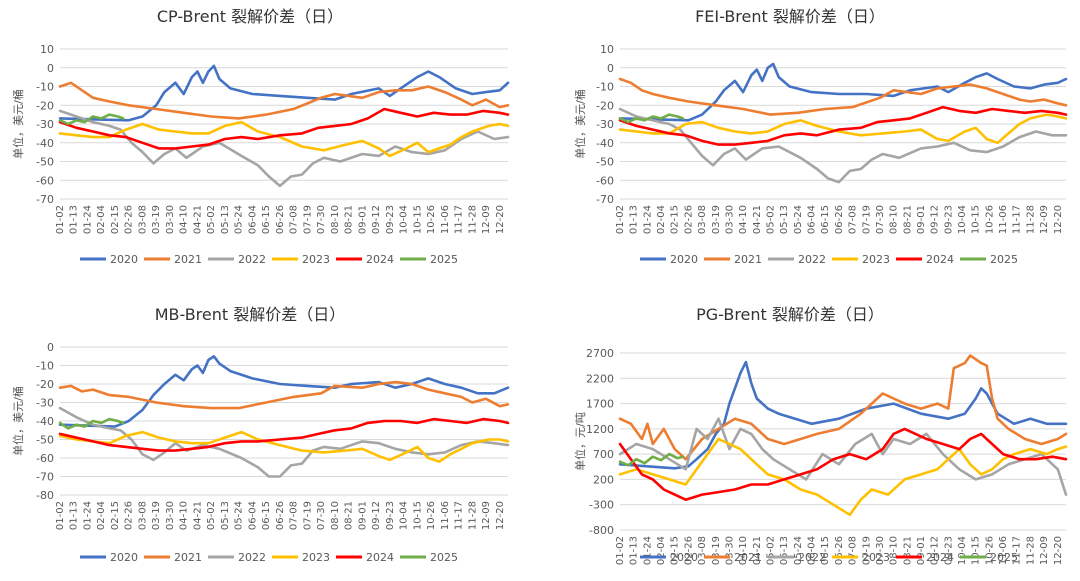 The width and height of the screenshot is (1080, 581). I want to click on series-line-2020, so click(843, 92).